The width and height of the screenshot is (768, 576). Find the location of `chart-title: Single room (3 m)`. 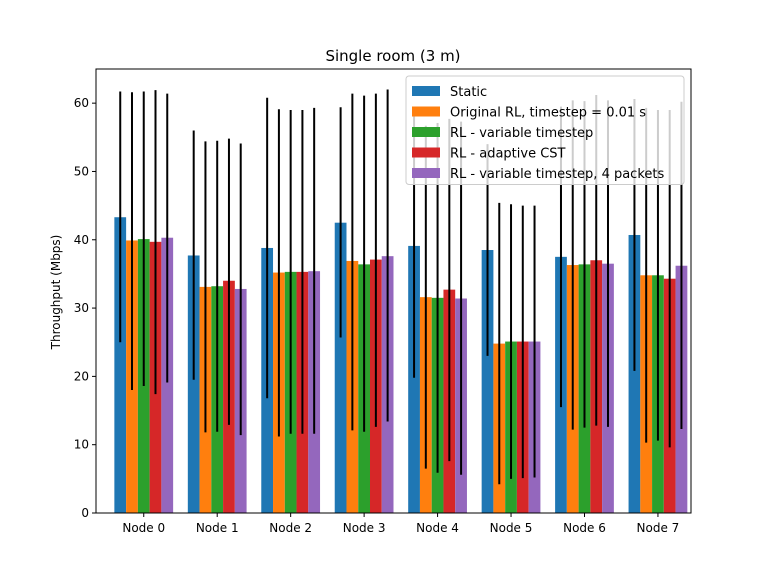

chart-title: Single room (3 m) is located at coordinates (392, 56).